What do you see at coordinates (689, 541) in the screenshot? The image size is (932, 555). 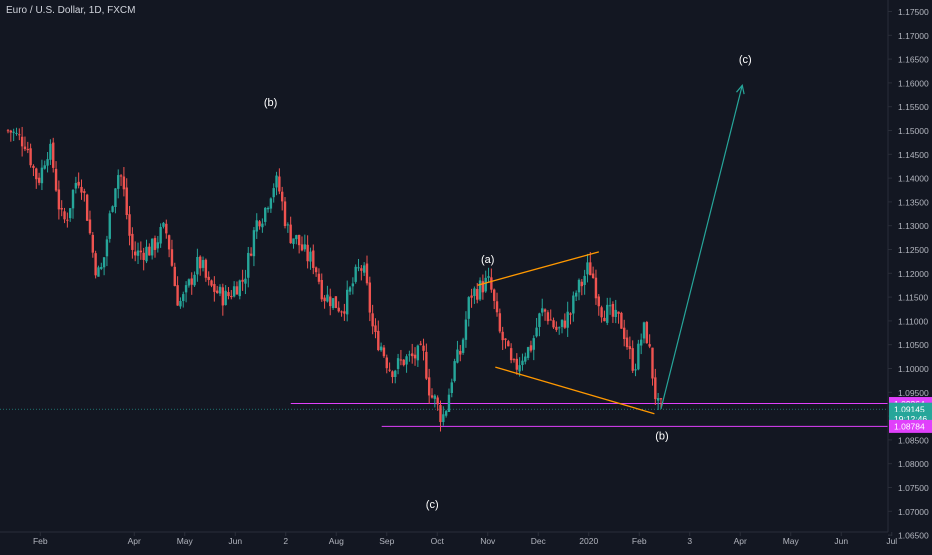 I see `x-tick-label: 3` at bounding box center [689, 541].